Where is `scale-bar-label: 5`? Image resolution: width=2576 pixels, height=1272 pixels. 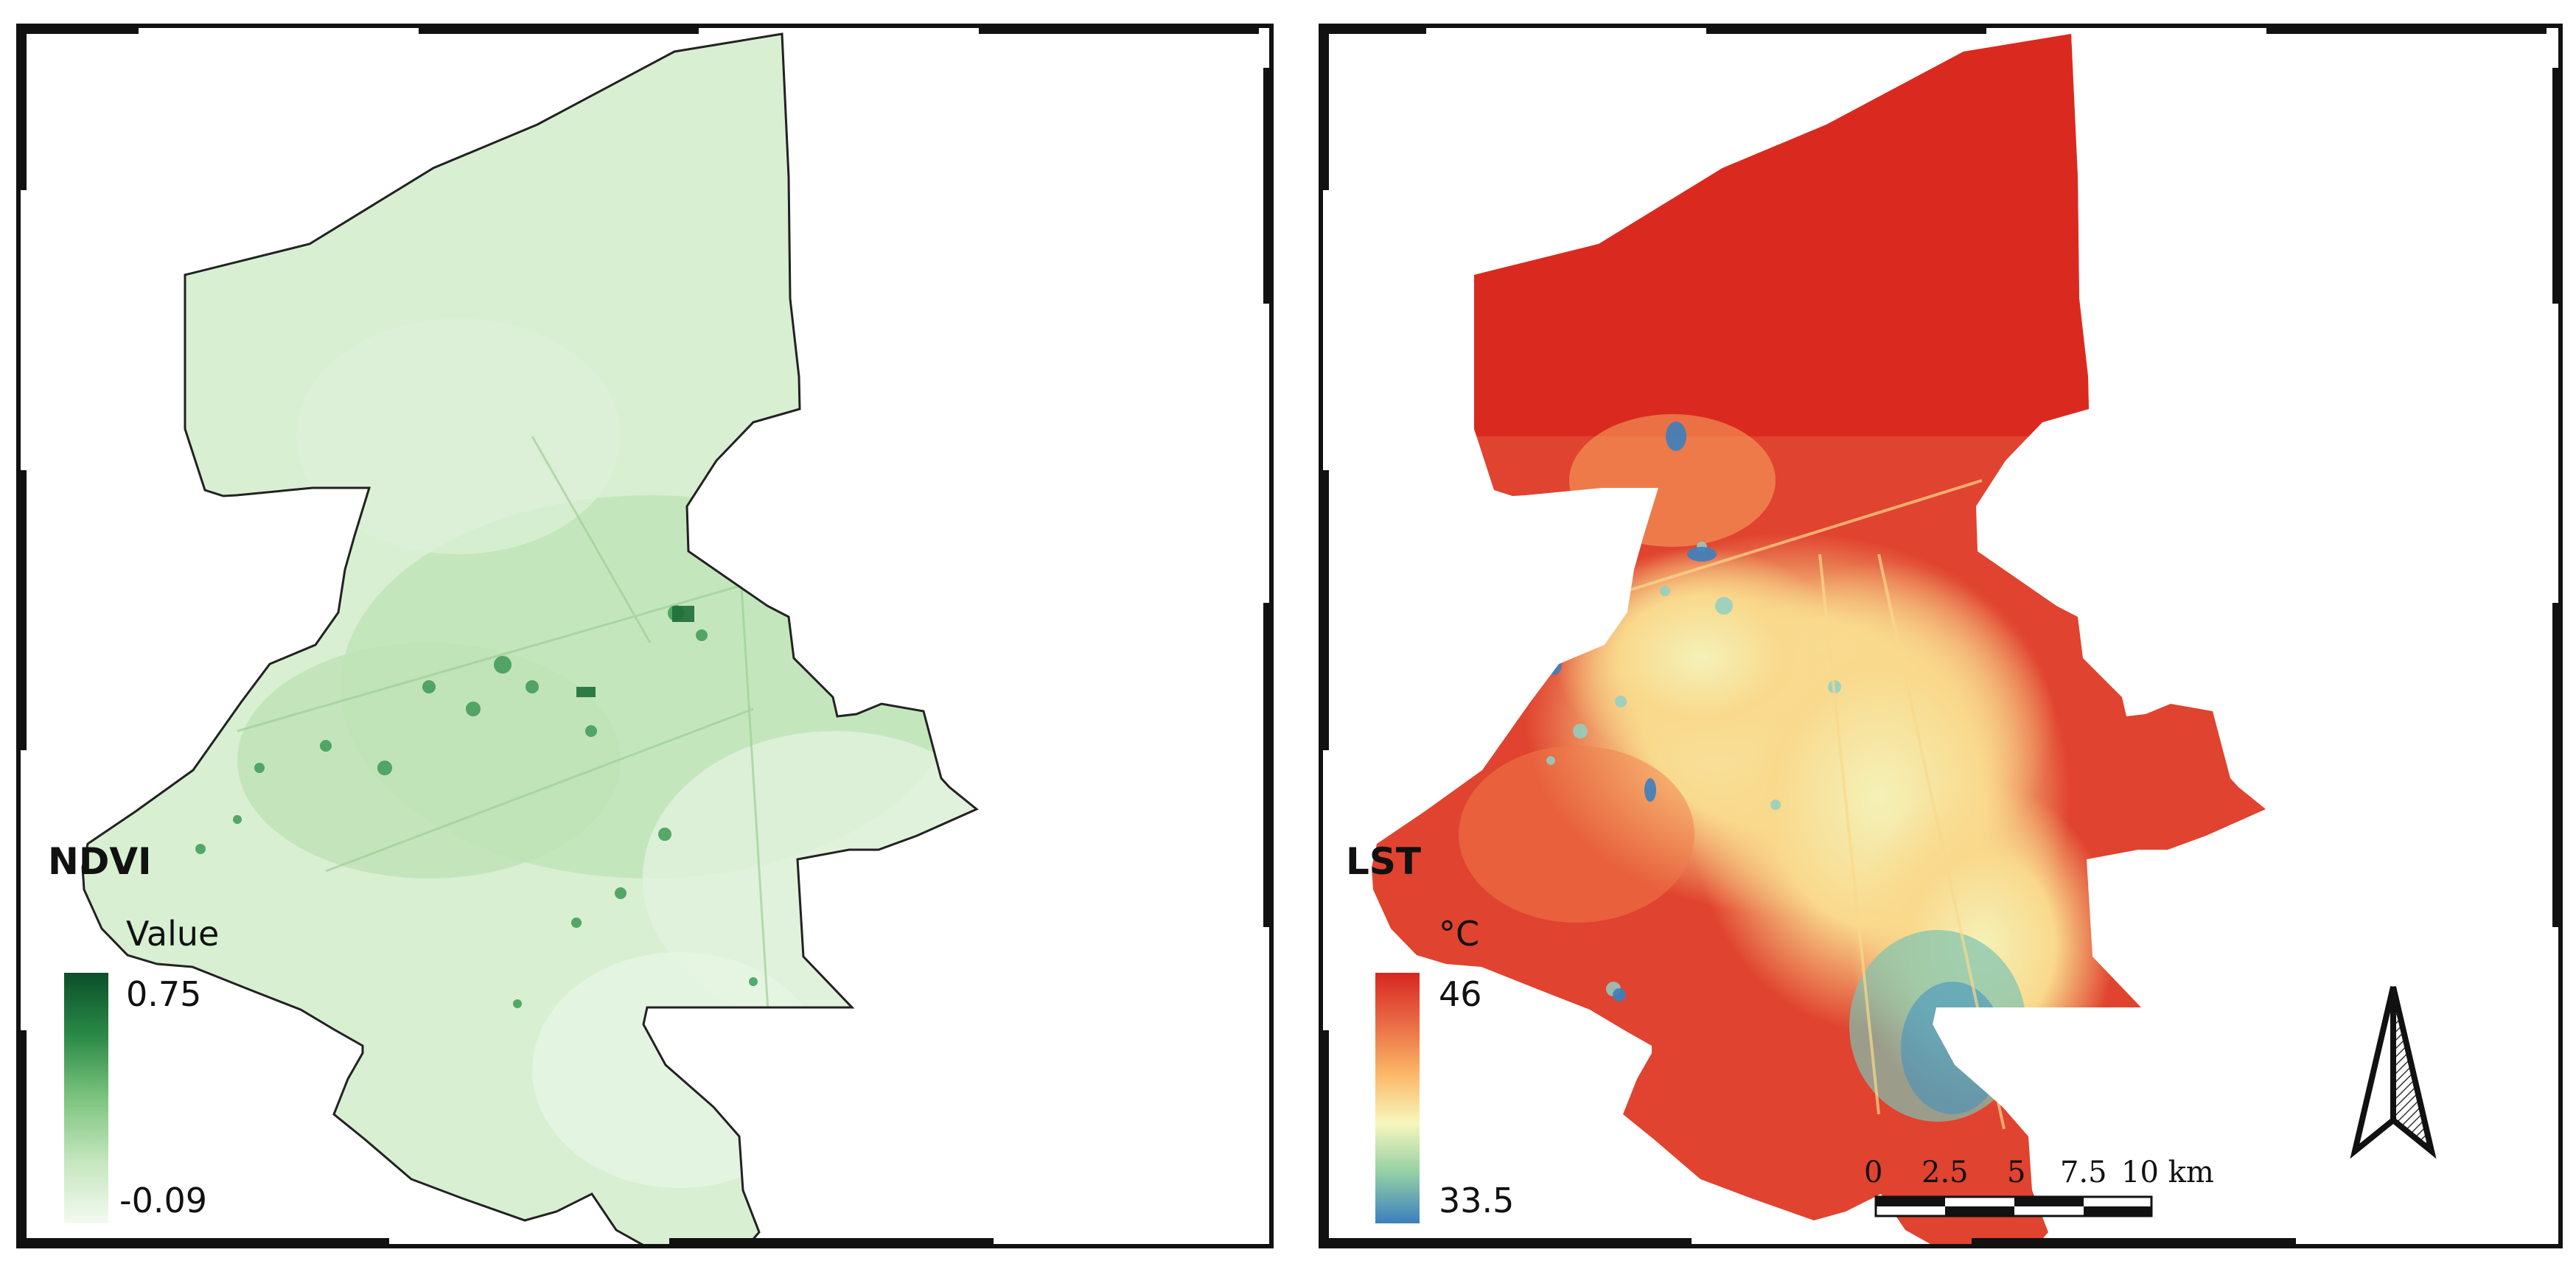
scale-bar-label: 5 is located at coordinates (2016, 1172).